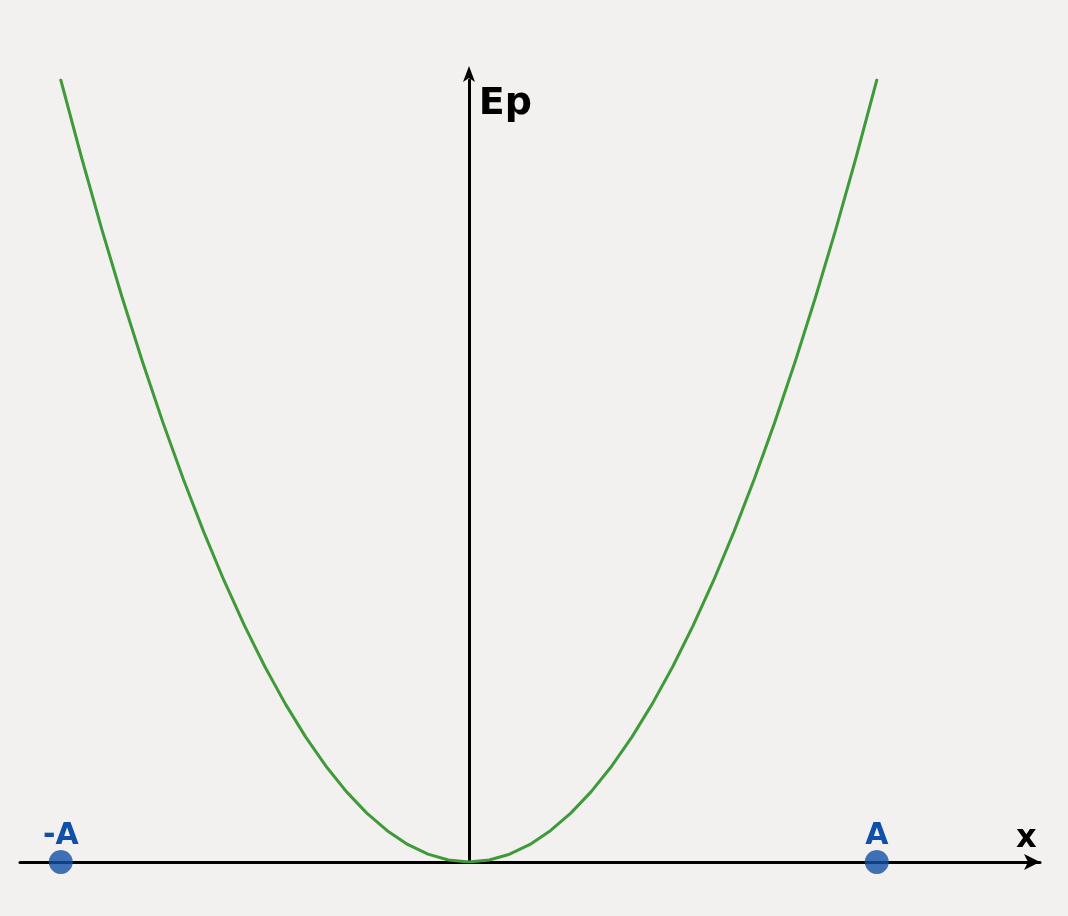  I want to click on x-axis-title: x, so click(1026, 836).